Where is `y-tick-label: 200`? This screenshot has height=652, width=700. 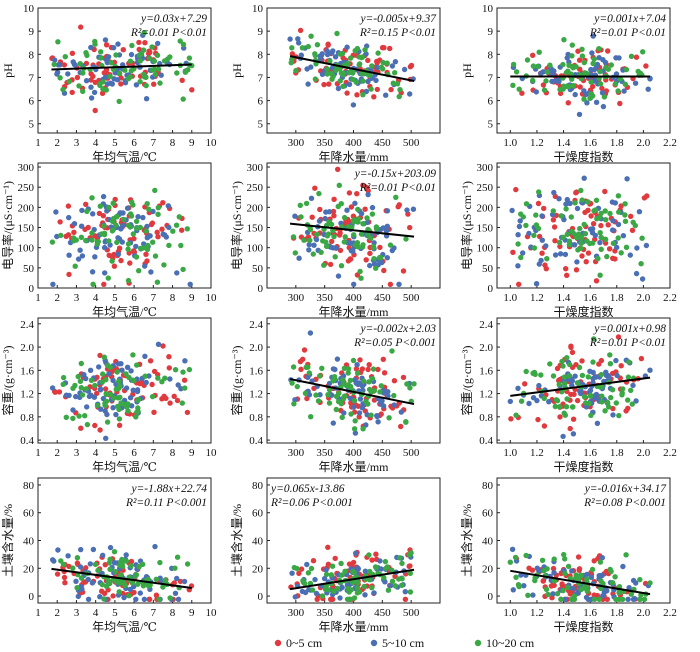 y-tick-label: 200 is located at coordinates (255, 208).